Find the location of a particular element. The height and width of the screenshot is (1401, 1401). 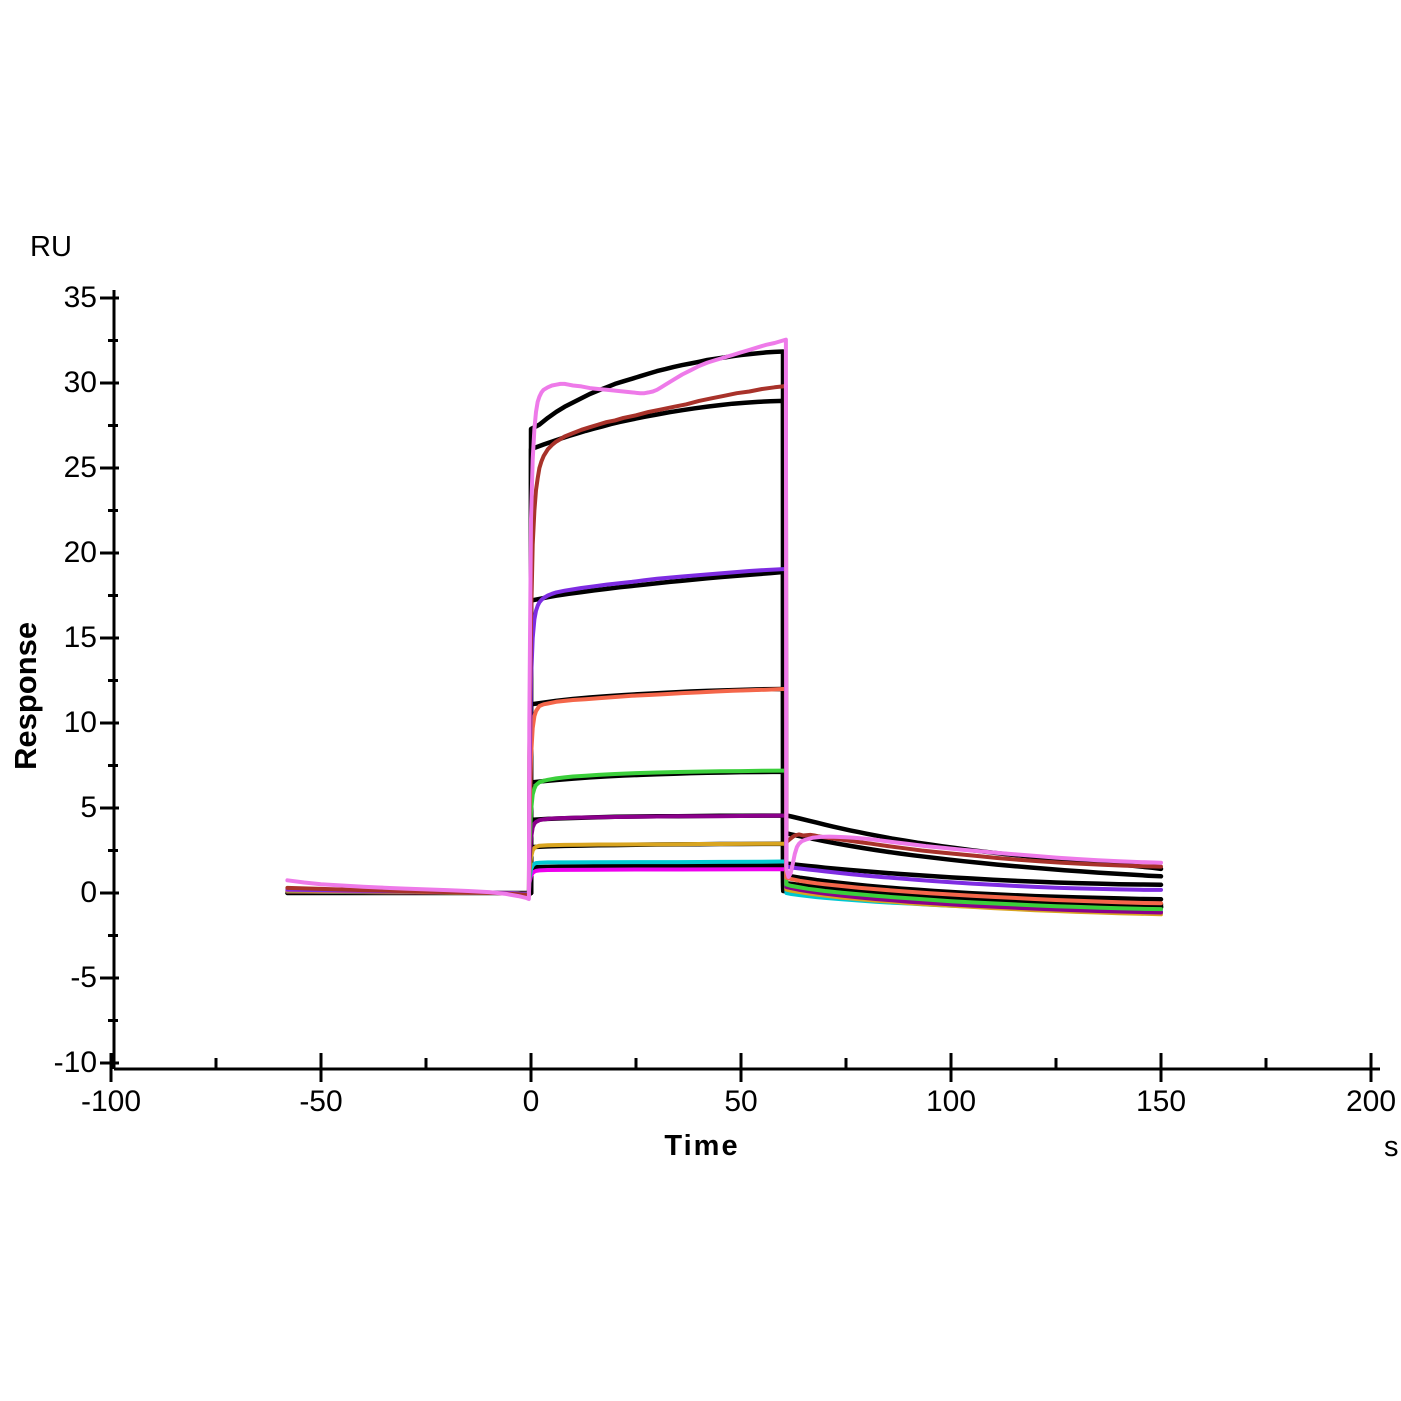

series-measured-dark-magenta is located at coordinates (724, 864).